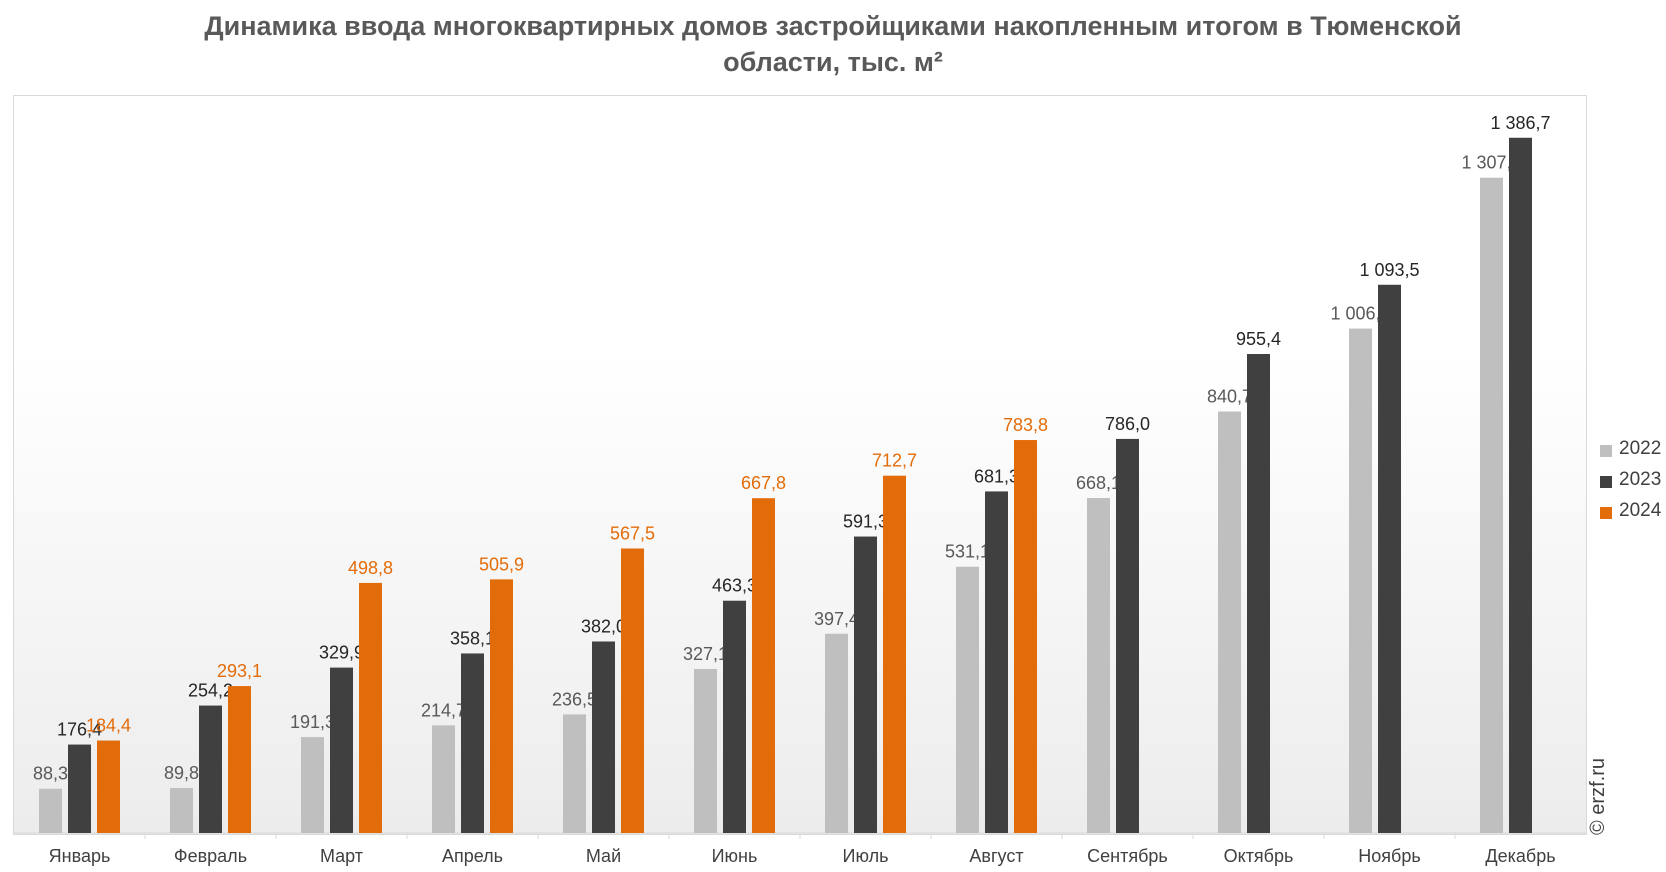 This screenshot has width=1666, height=872. What do you see at coordinates (705, 654) in the screenshot?
I see `data-label-2022-6: 327,1` at bounding box center [705, 654].